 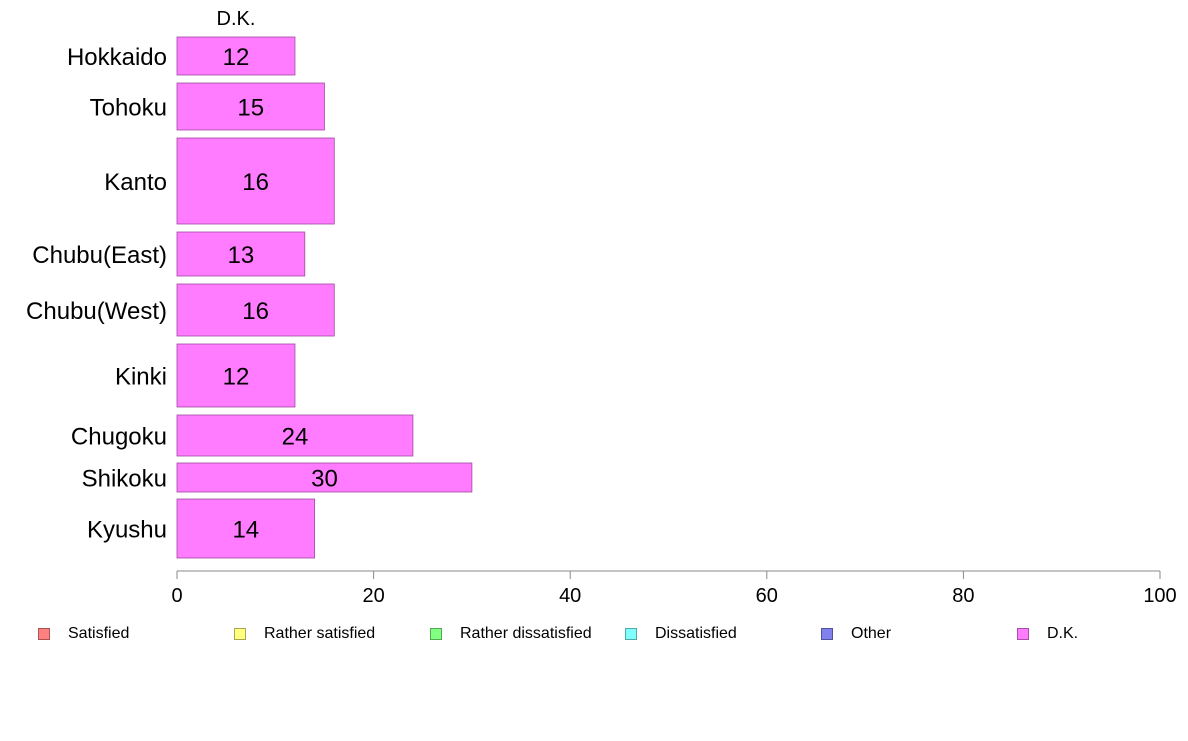 I want to click on legend-item: Satisfied, so click(x=83, y=634).